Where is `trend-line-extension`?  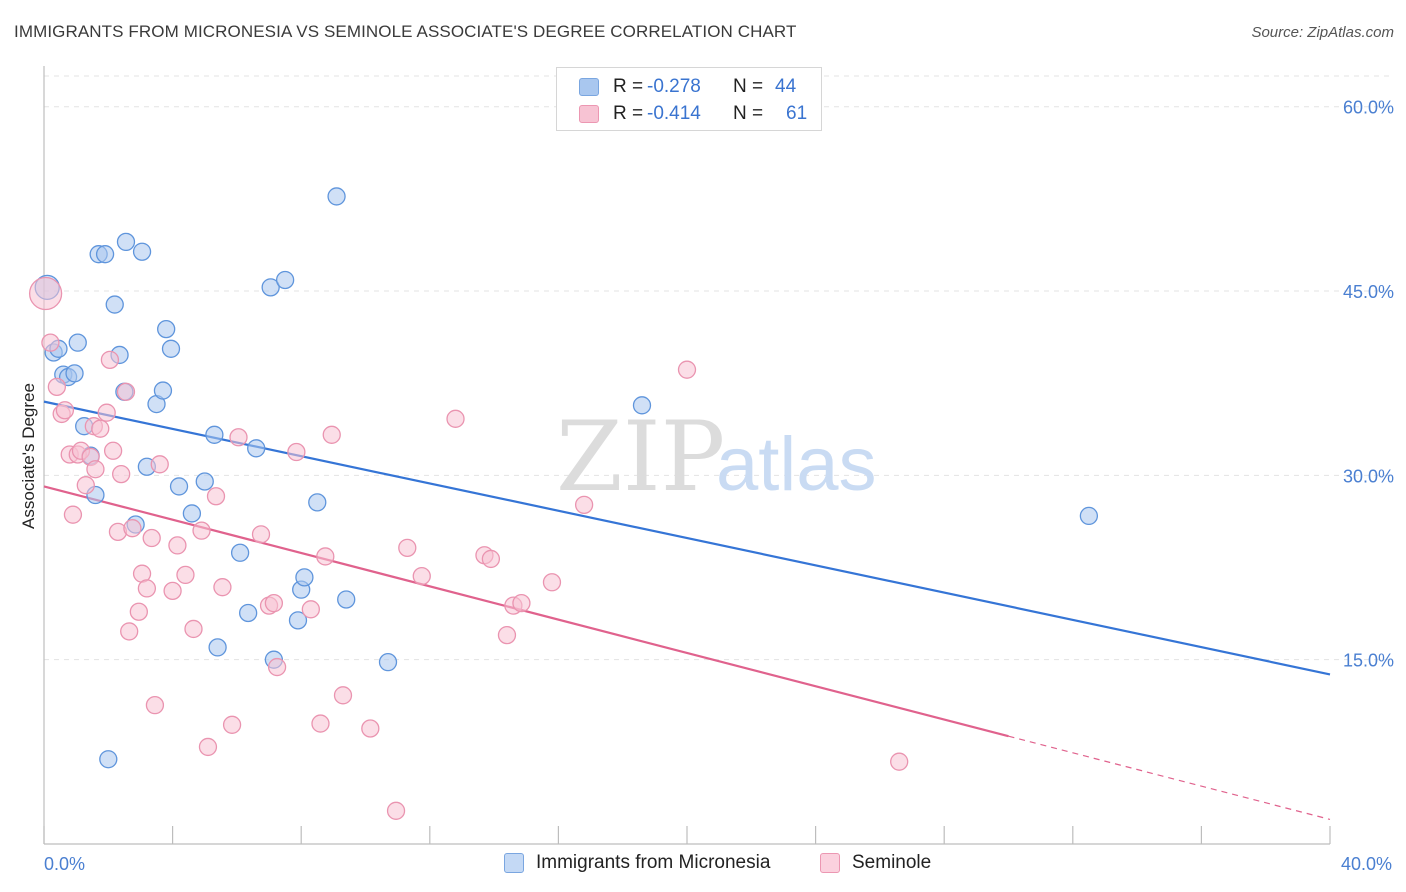 trend-line-extension is located at coordinates (1169, 778).